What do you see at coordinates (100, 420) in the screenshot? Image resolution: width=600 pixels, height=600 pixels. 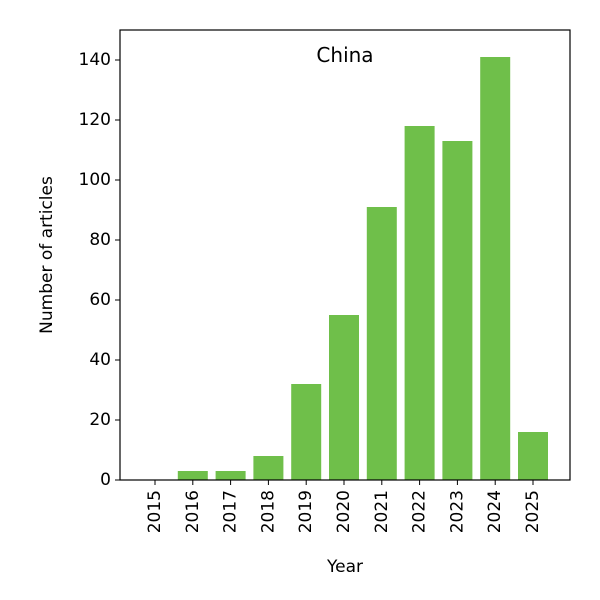 I see `y-tick-label: 20` at bounding box center [100, 420].